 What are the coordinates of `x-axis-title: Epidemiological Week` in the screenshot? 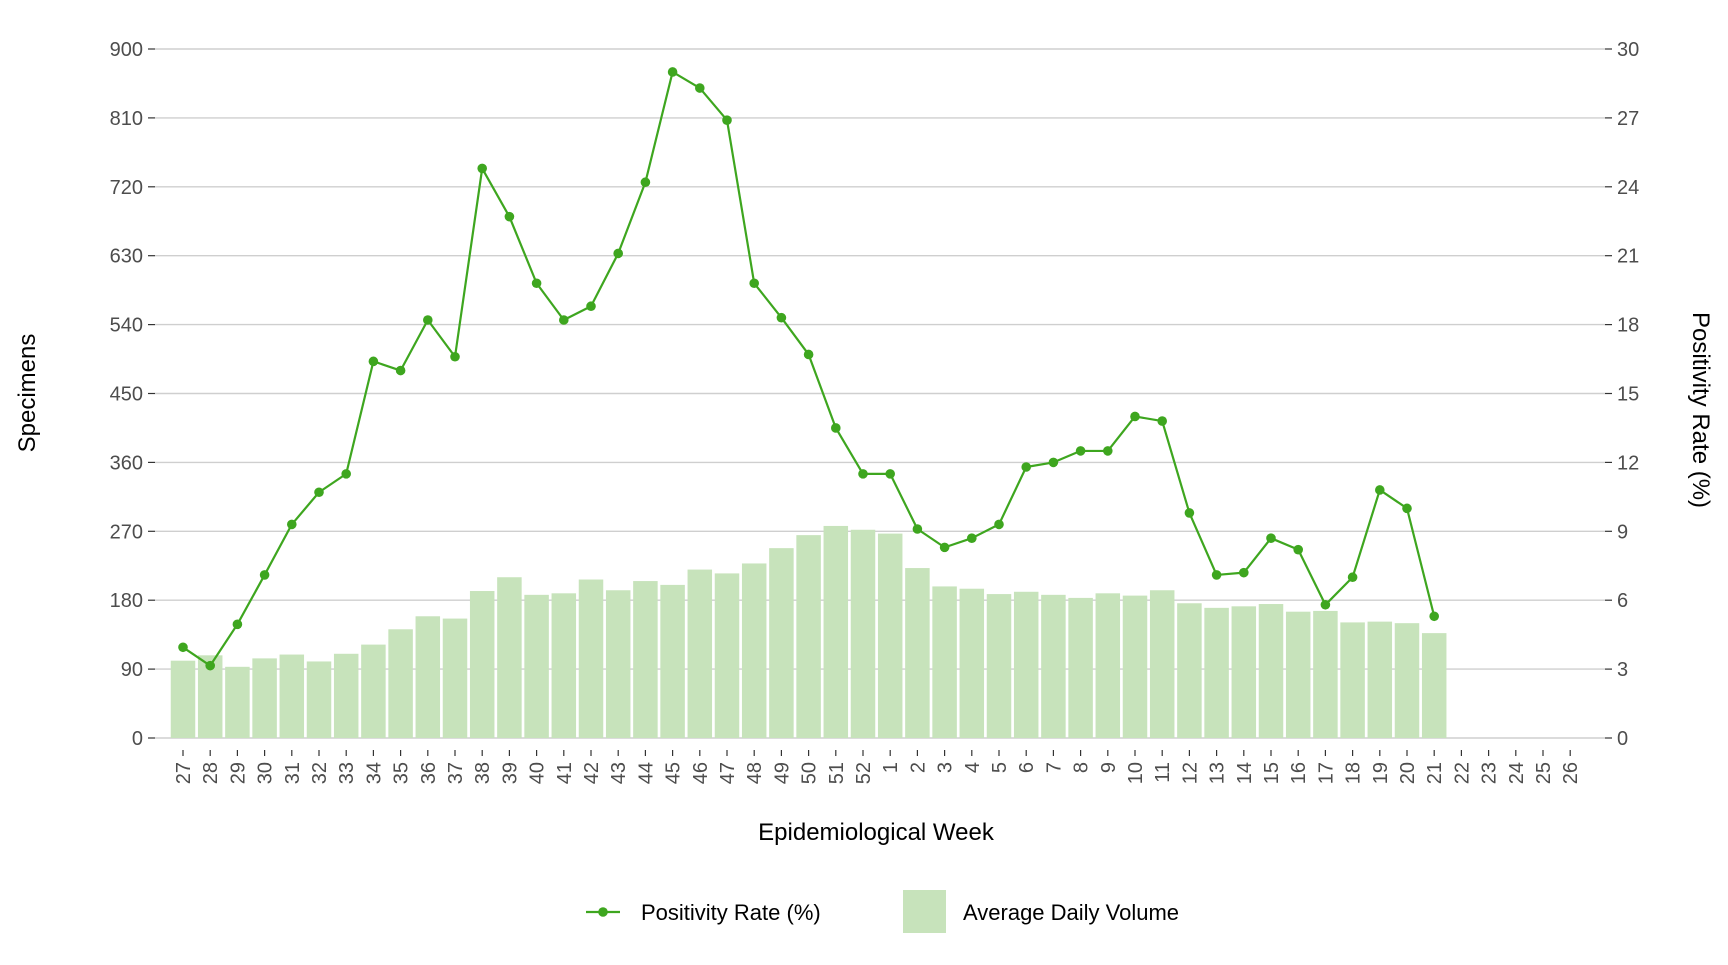 It's located at (876, 832).